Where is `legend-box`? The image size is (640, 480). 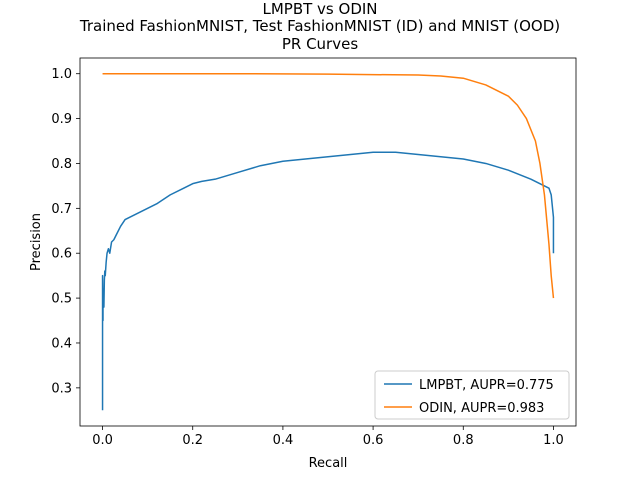 legend-box is located at coordinates (472, 395).